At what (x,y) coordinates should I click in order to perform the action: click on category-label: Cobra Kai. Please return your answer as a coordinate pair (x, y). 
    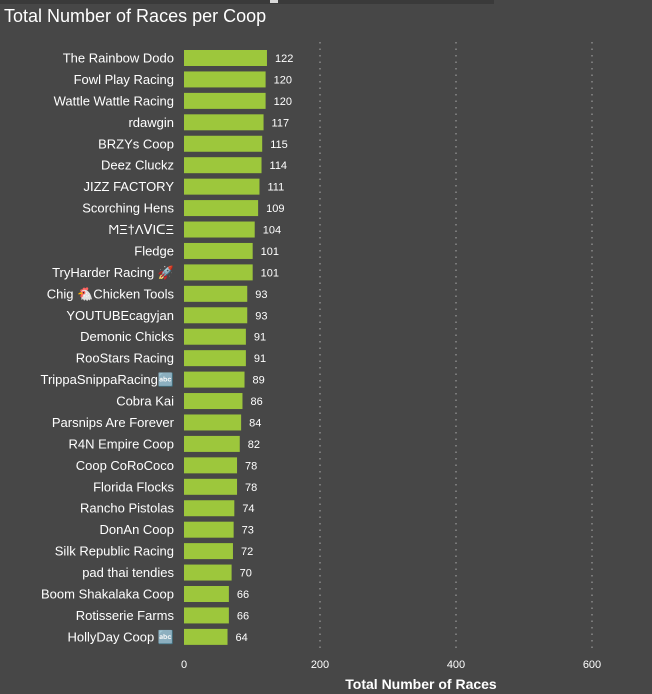
    Looking at the image, I should click on (145, 401).